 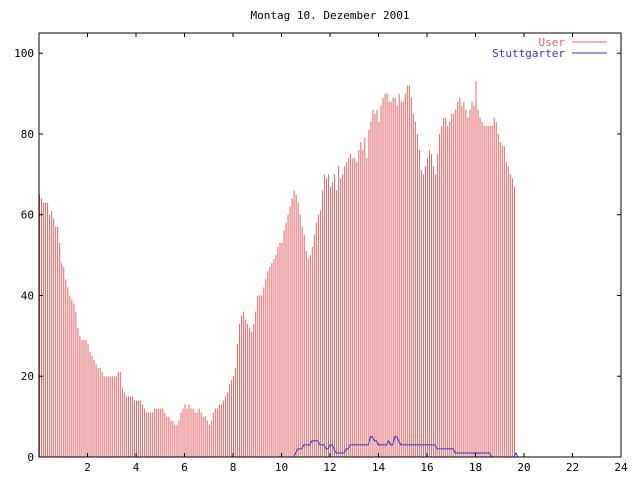 What do you see at coordinates (572, 467) in the screenshot?
I see `x-tick-label: 22` at bounding box center [572, 467].